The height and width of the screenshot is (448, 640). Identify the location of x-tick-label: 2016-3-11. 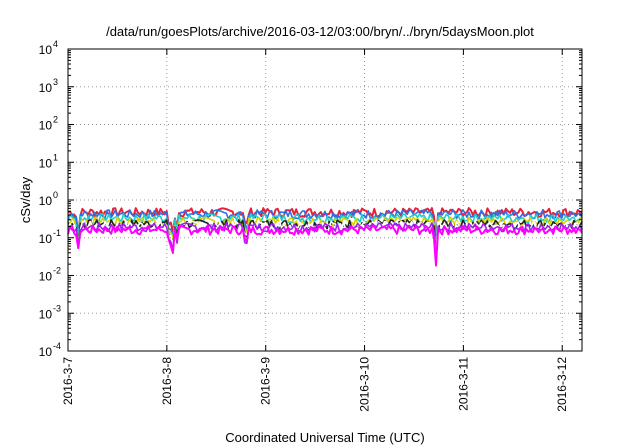
(463, 384).